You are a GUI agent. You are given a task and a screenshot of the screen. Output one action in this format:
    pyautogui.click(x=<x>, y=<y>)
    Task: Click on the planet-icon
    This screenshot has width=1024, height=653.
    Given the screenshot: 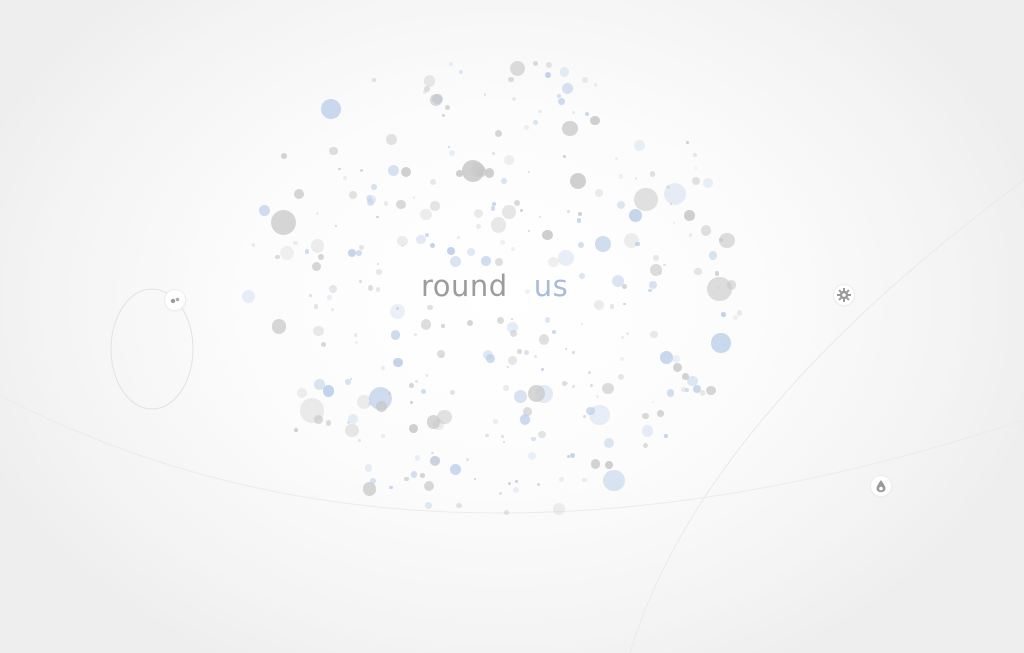 What is the action you would take?
    pyautogui.click(x=175, y=300)
    